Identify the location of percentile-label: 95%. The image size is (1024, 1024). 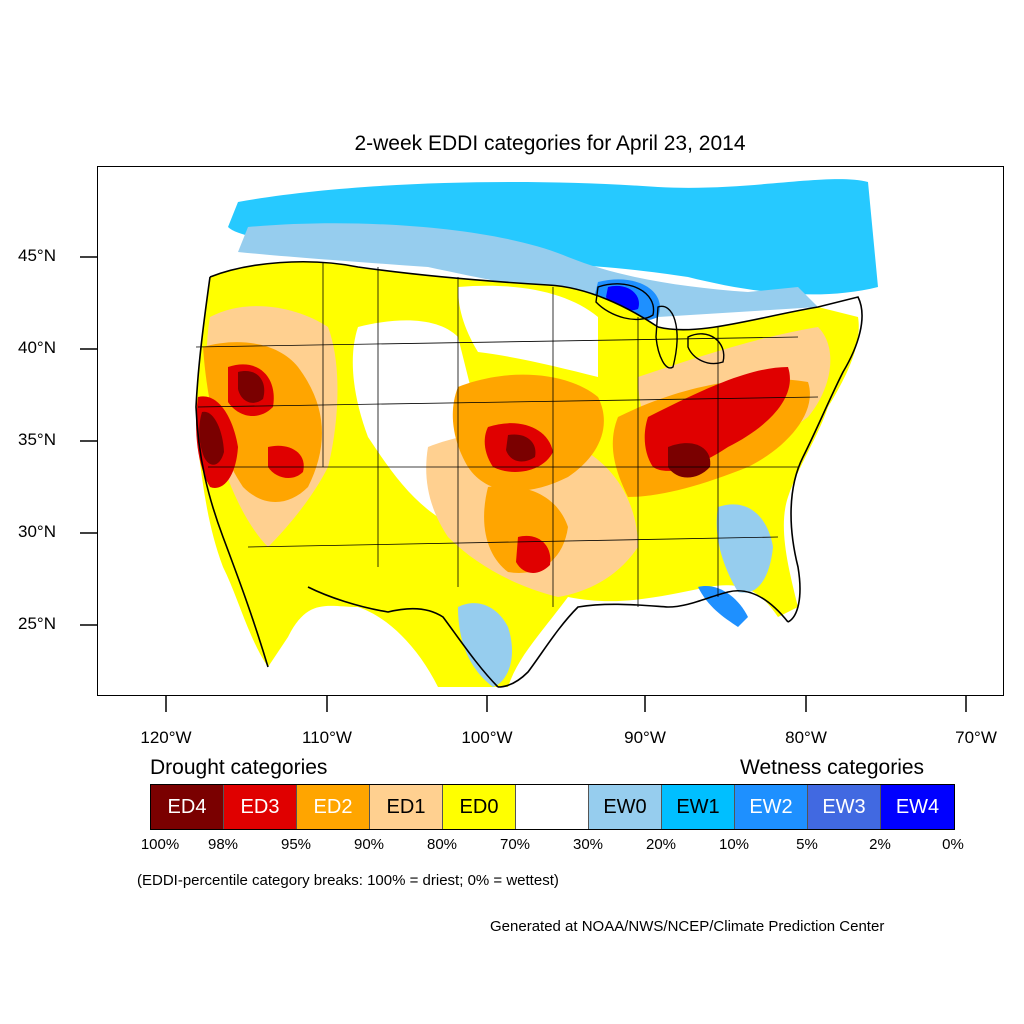
(296, 844).